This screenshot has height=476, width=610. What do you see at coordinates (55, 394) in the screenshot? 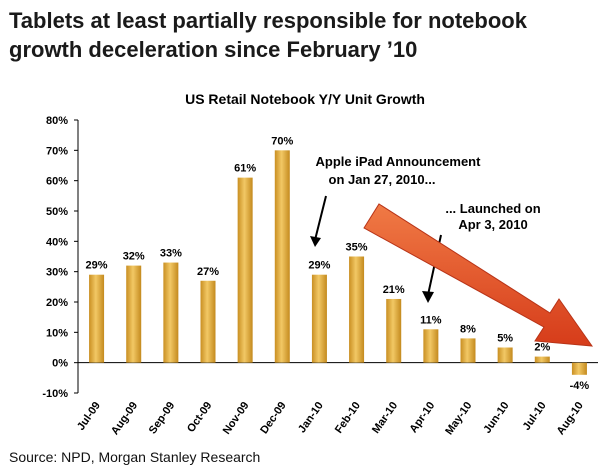
I see `y-tick-label: -10%` at bounding box center [55, 394].